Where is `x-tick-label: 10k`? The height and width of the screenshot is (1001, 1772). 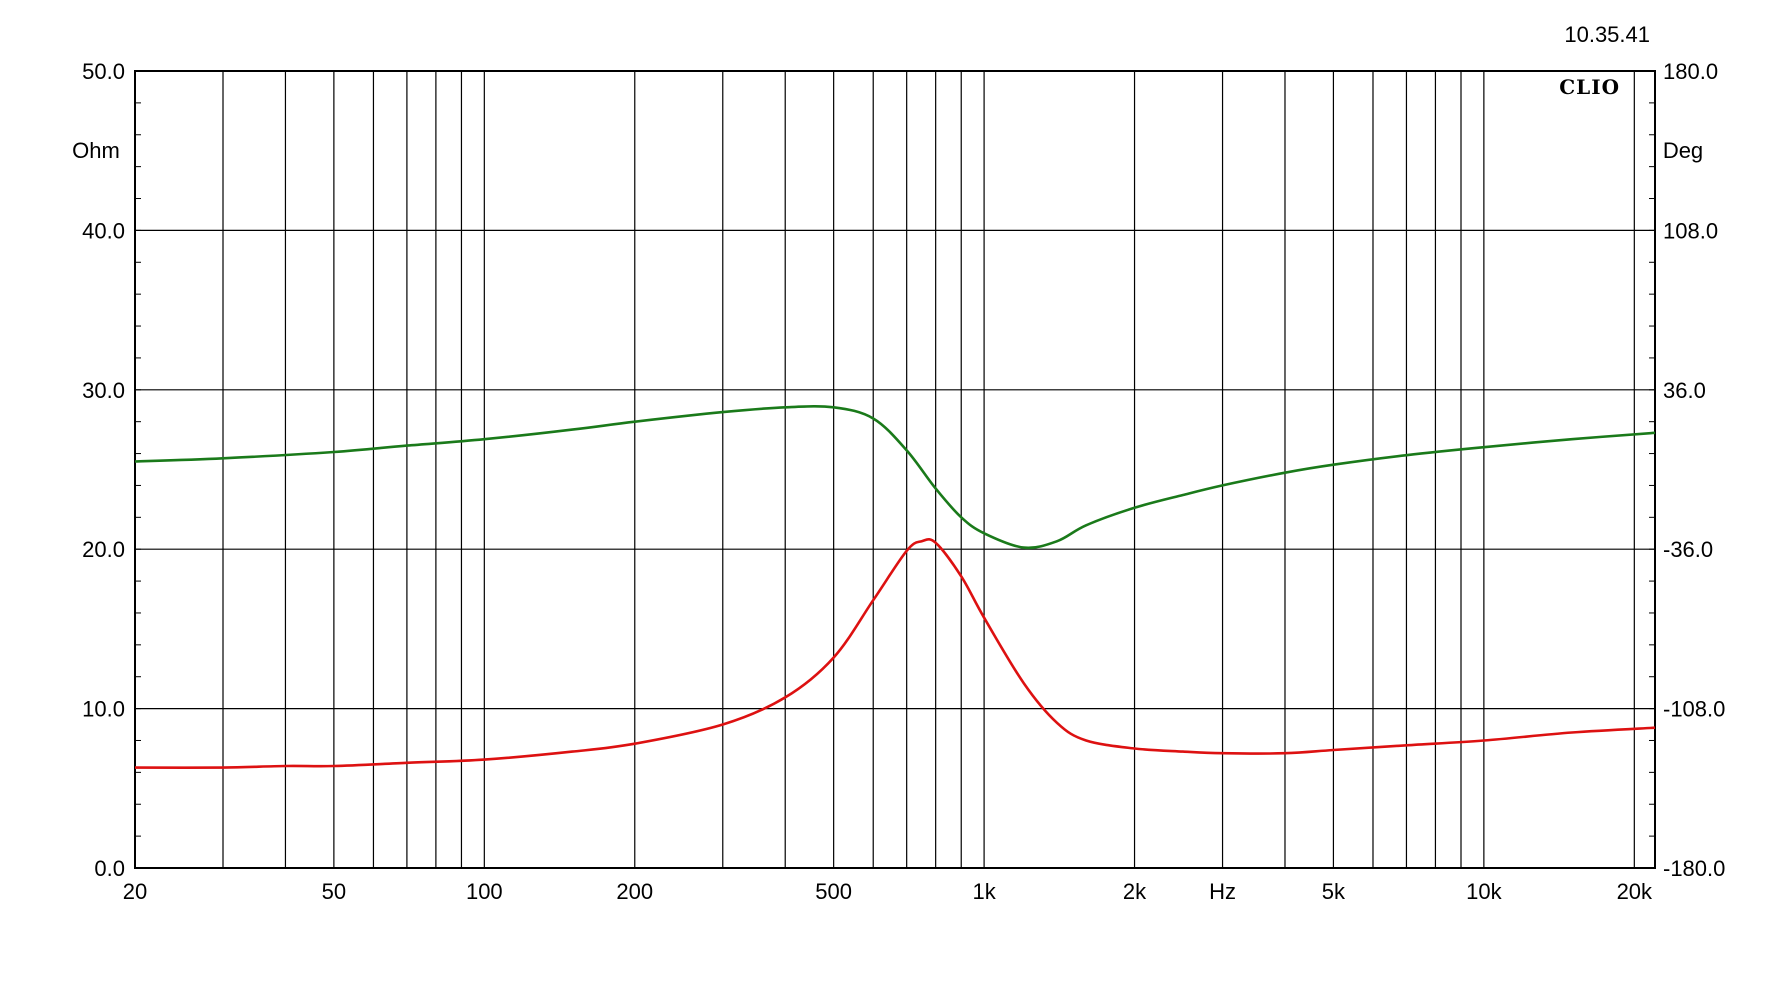 x-tick-label: 10k is located at coordinates (1484, 891).